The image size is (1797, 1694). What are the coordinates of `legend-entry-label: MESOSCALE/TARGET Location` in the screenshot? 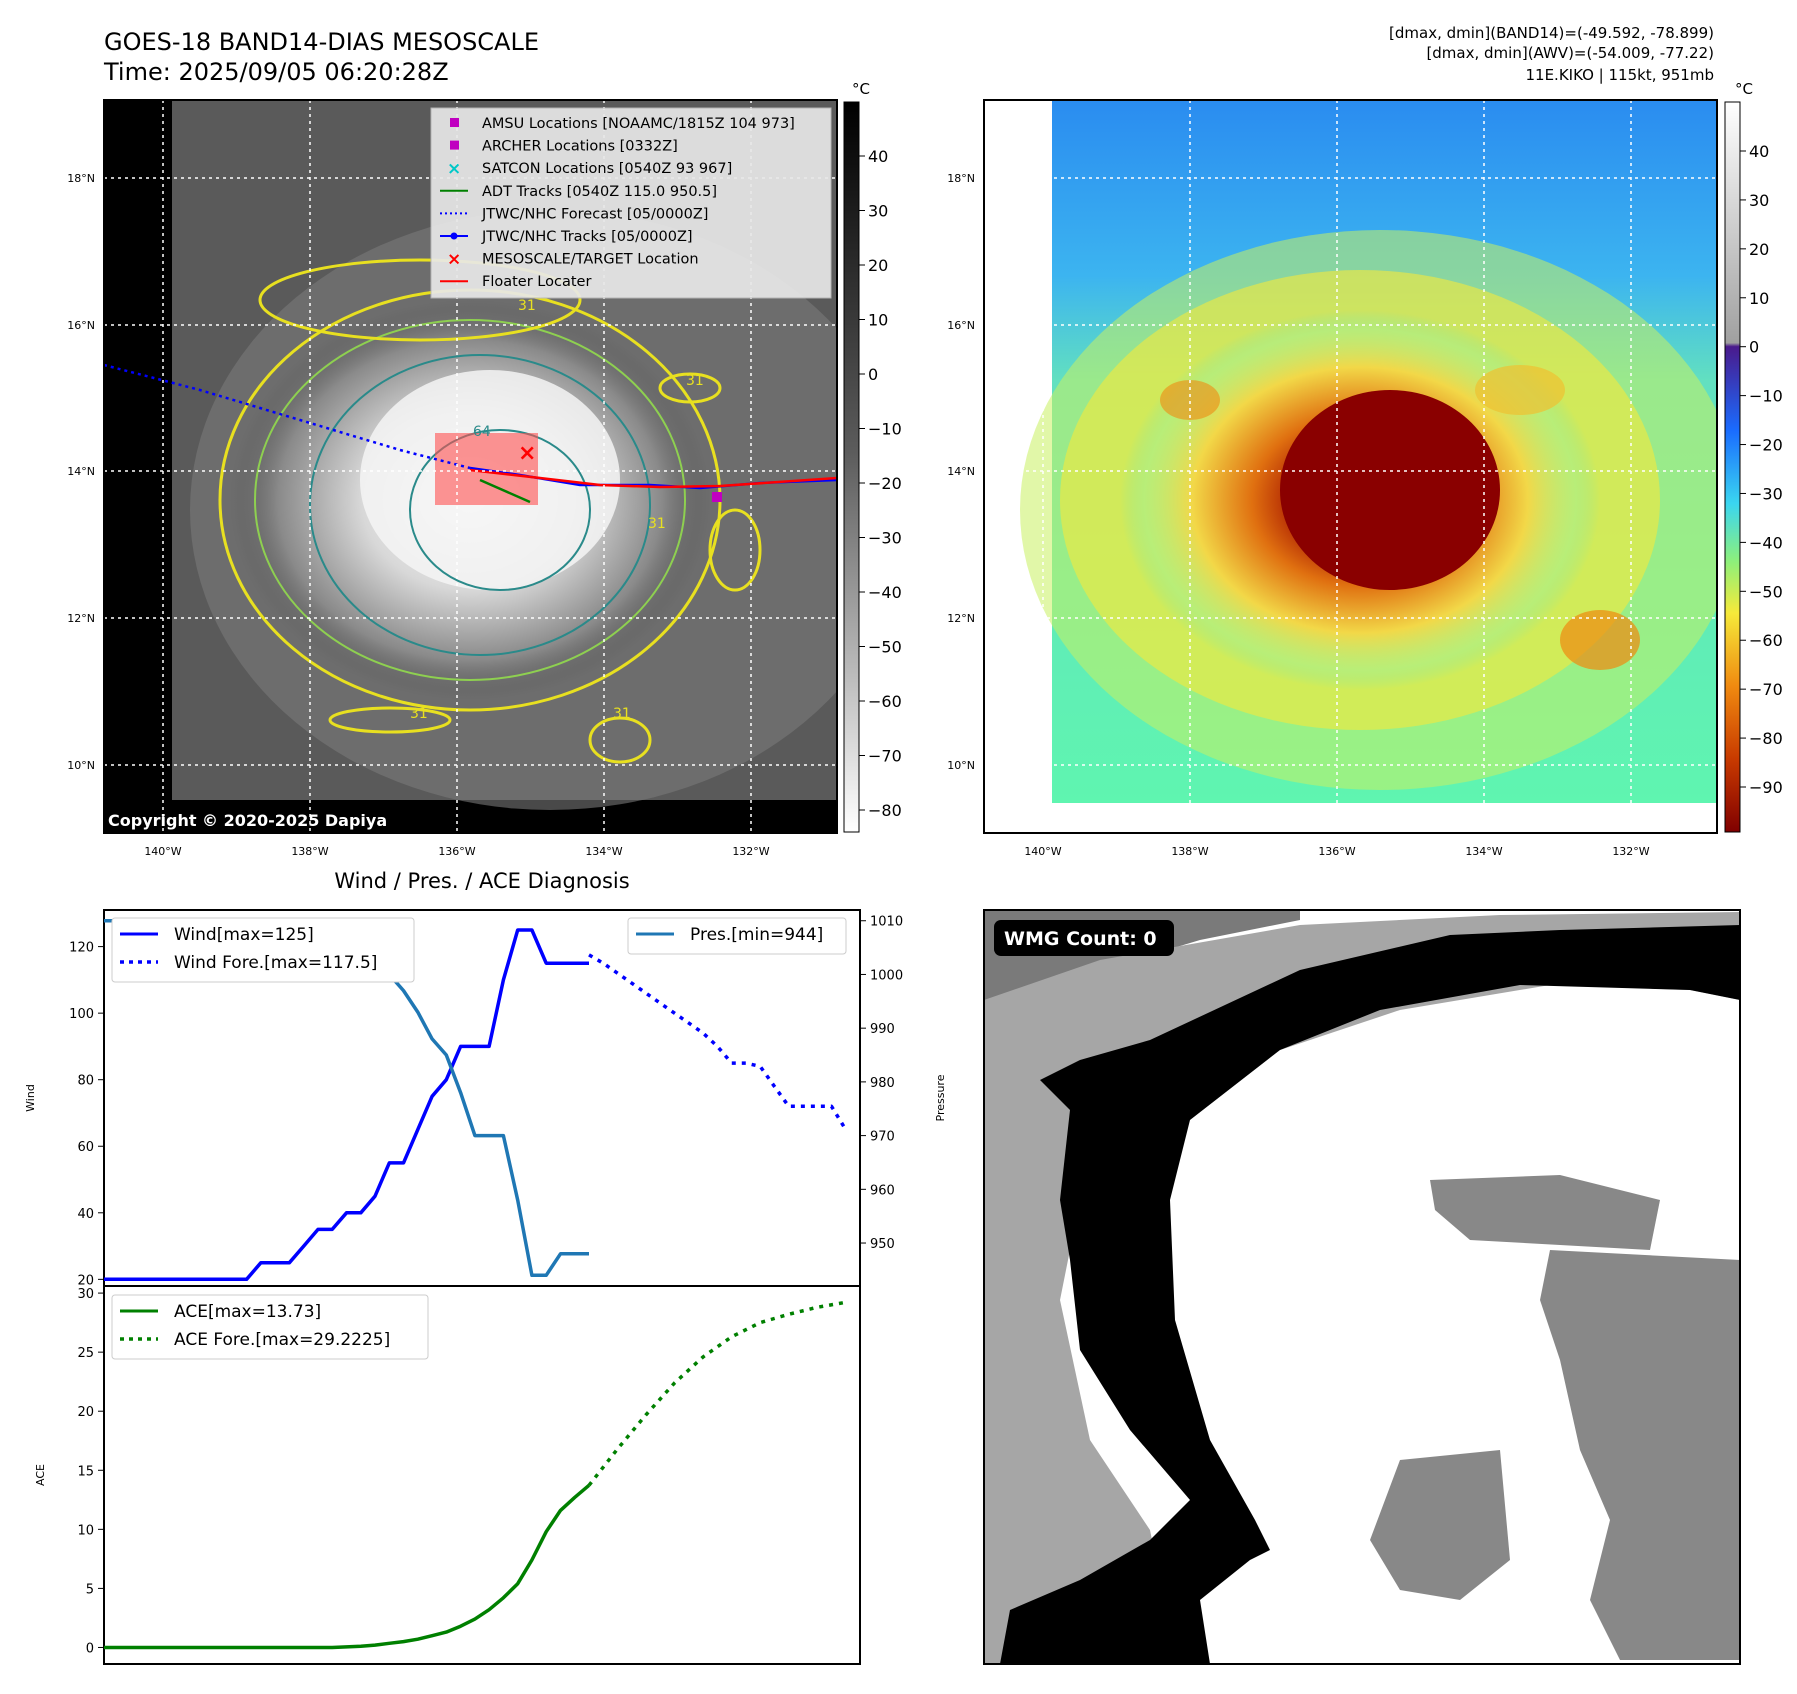 It's located at (590, 260).